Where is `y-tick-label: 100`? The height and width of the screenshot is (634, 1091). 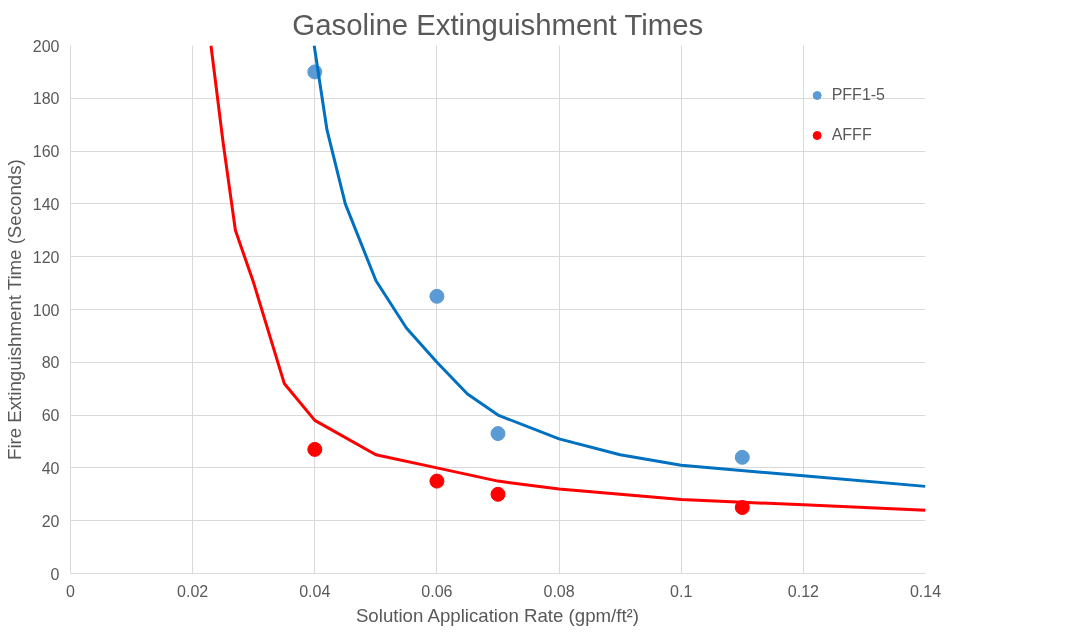
y-tick-label: 100 is located at coordinates (46, 310).